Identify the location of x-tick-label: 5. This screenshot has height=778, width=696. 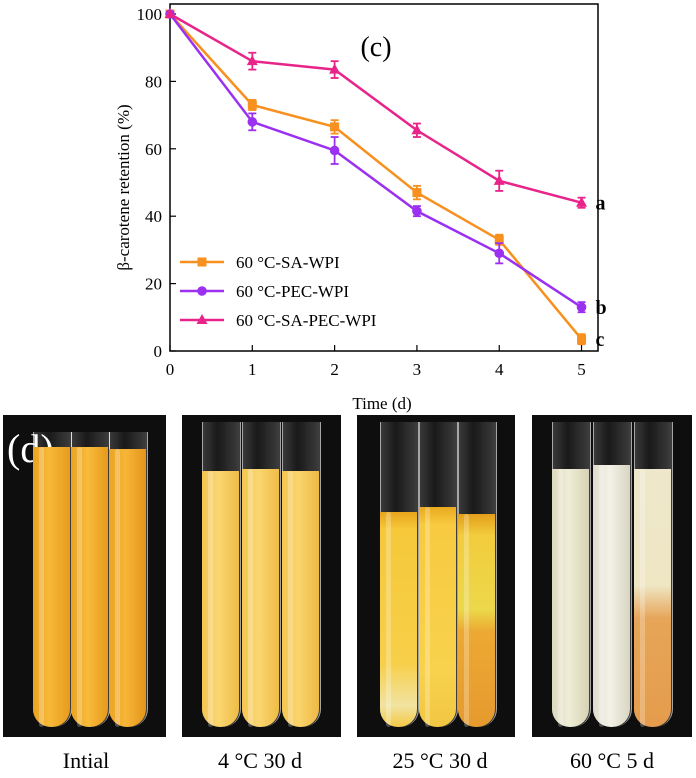
(581, 369).